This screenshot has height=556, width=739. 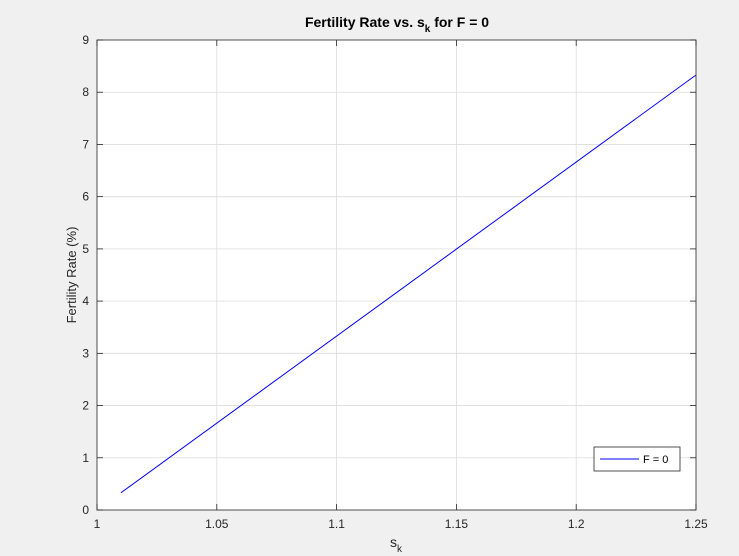 What do you see at coordinates (428, 29) in the screenshot?
I see `chart-title-subscript: k` at bounding box center [428, 29].